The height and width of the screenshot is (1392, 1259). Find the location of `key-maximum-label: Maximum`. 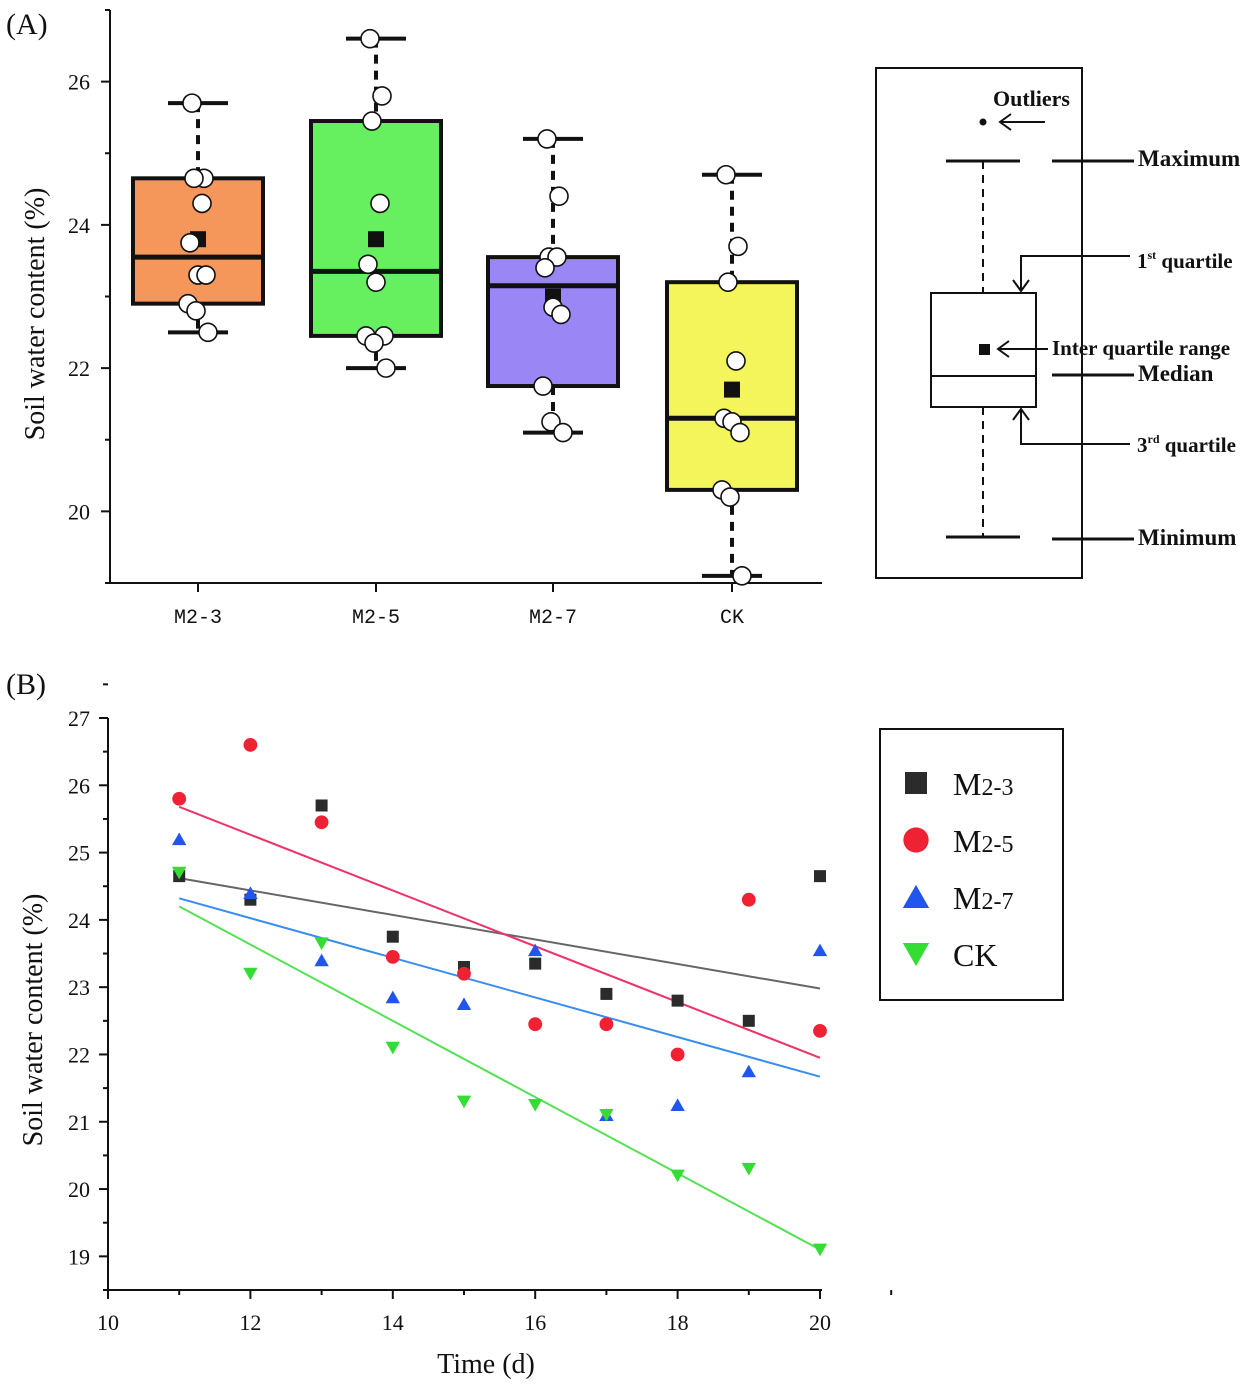

key-maximum-label: Maximum is located at coordinates (1189, 158).